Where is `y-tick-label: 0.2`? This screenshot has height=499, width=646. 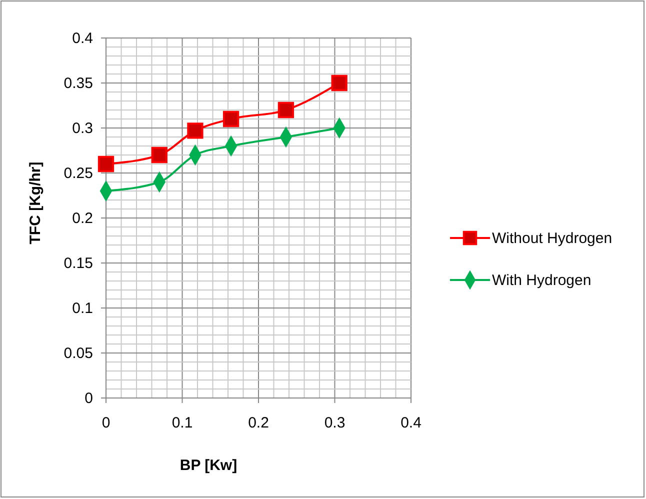
y-tick-label: 0.2 is located at coordinates (82, 218).